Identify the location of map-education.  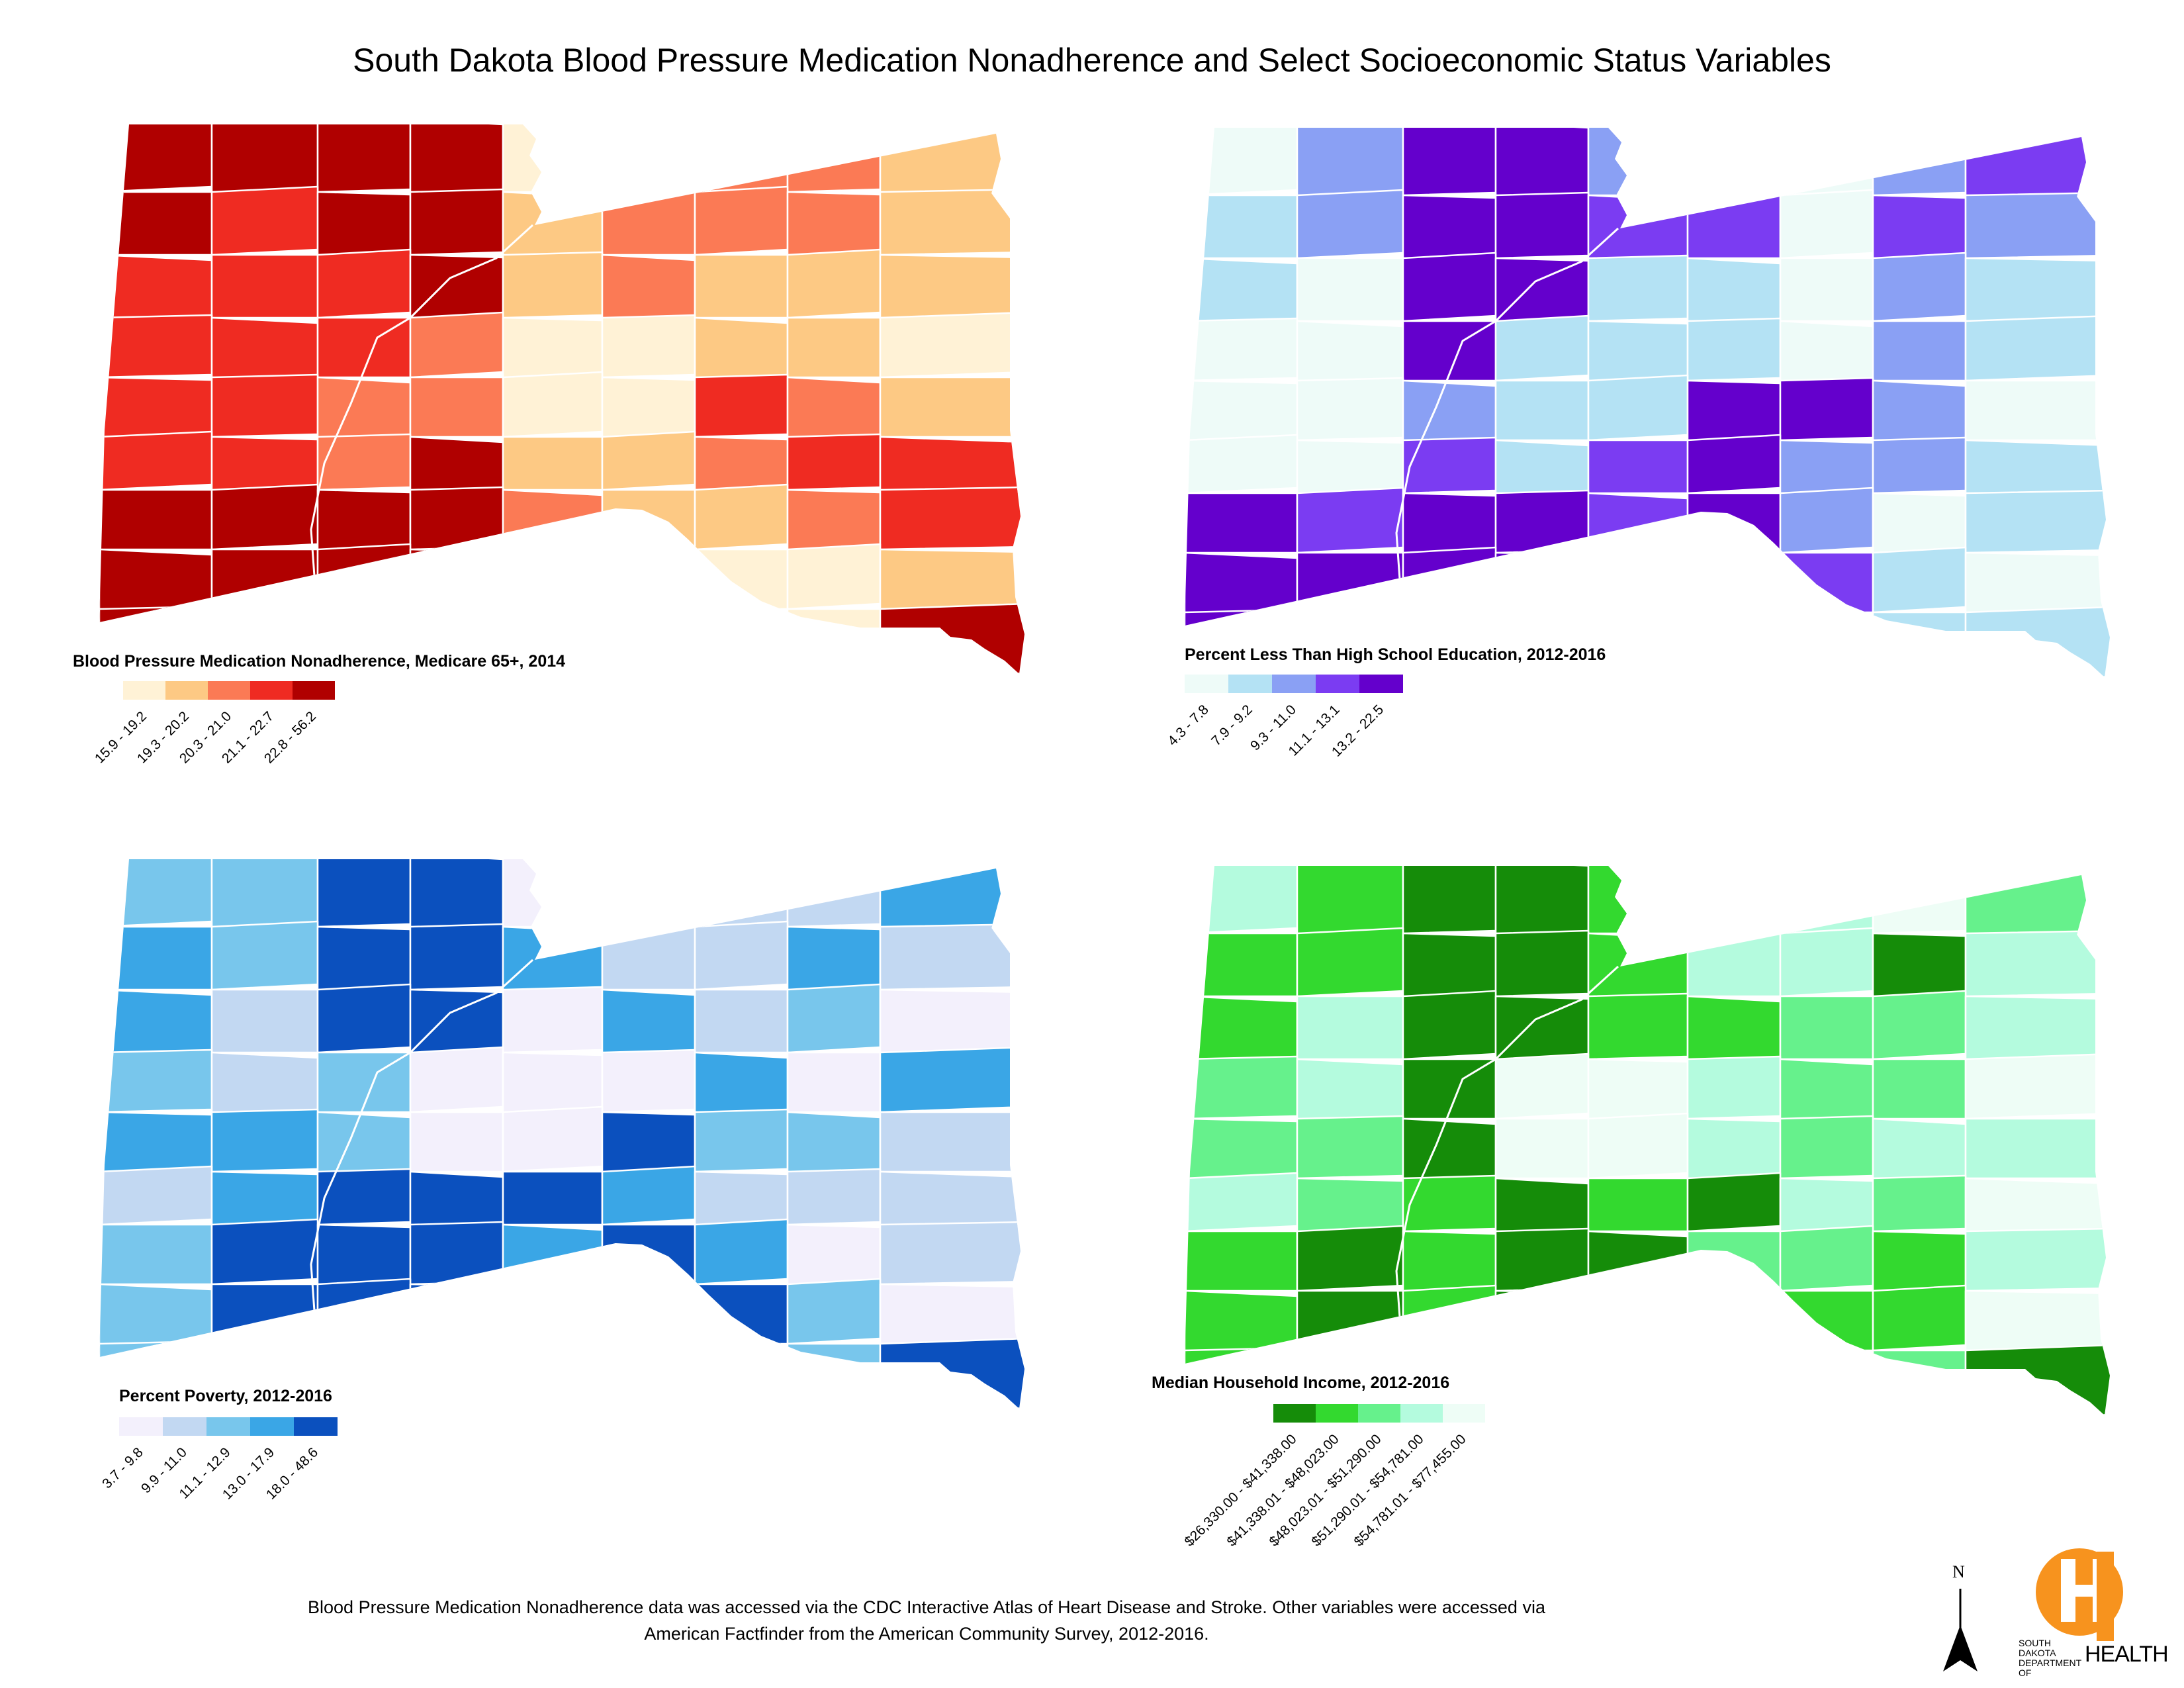
(1647, 402).